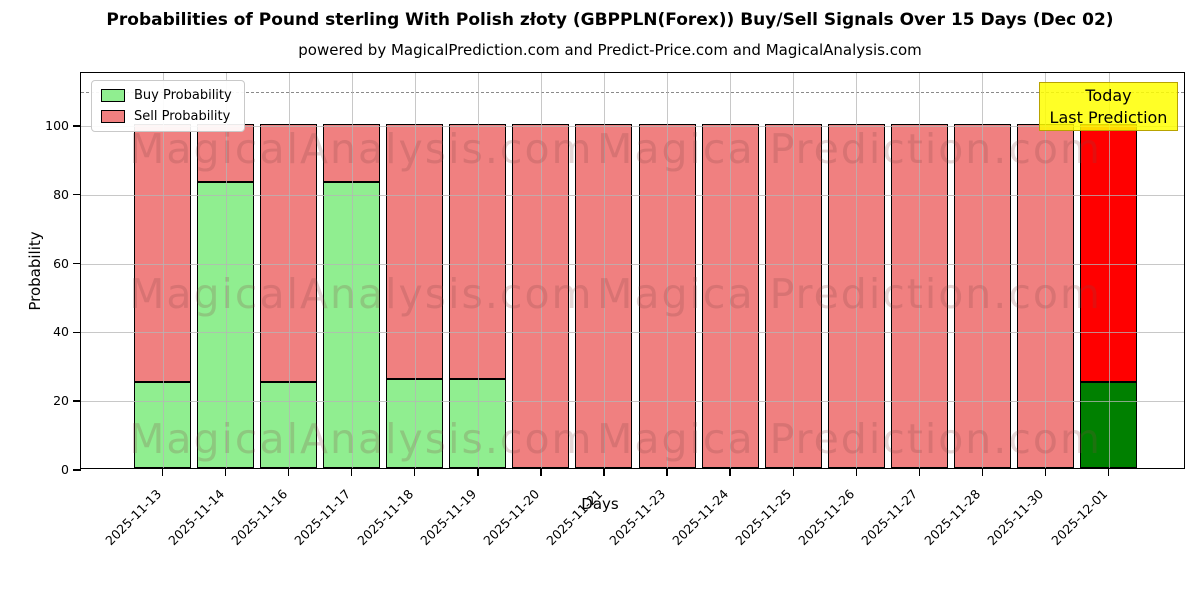  I want to click on y-tick-label: 80, so click(61, 194).